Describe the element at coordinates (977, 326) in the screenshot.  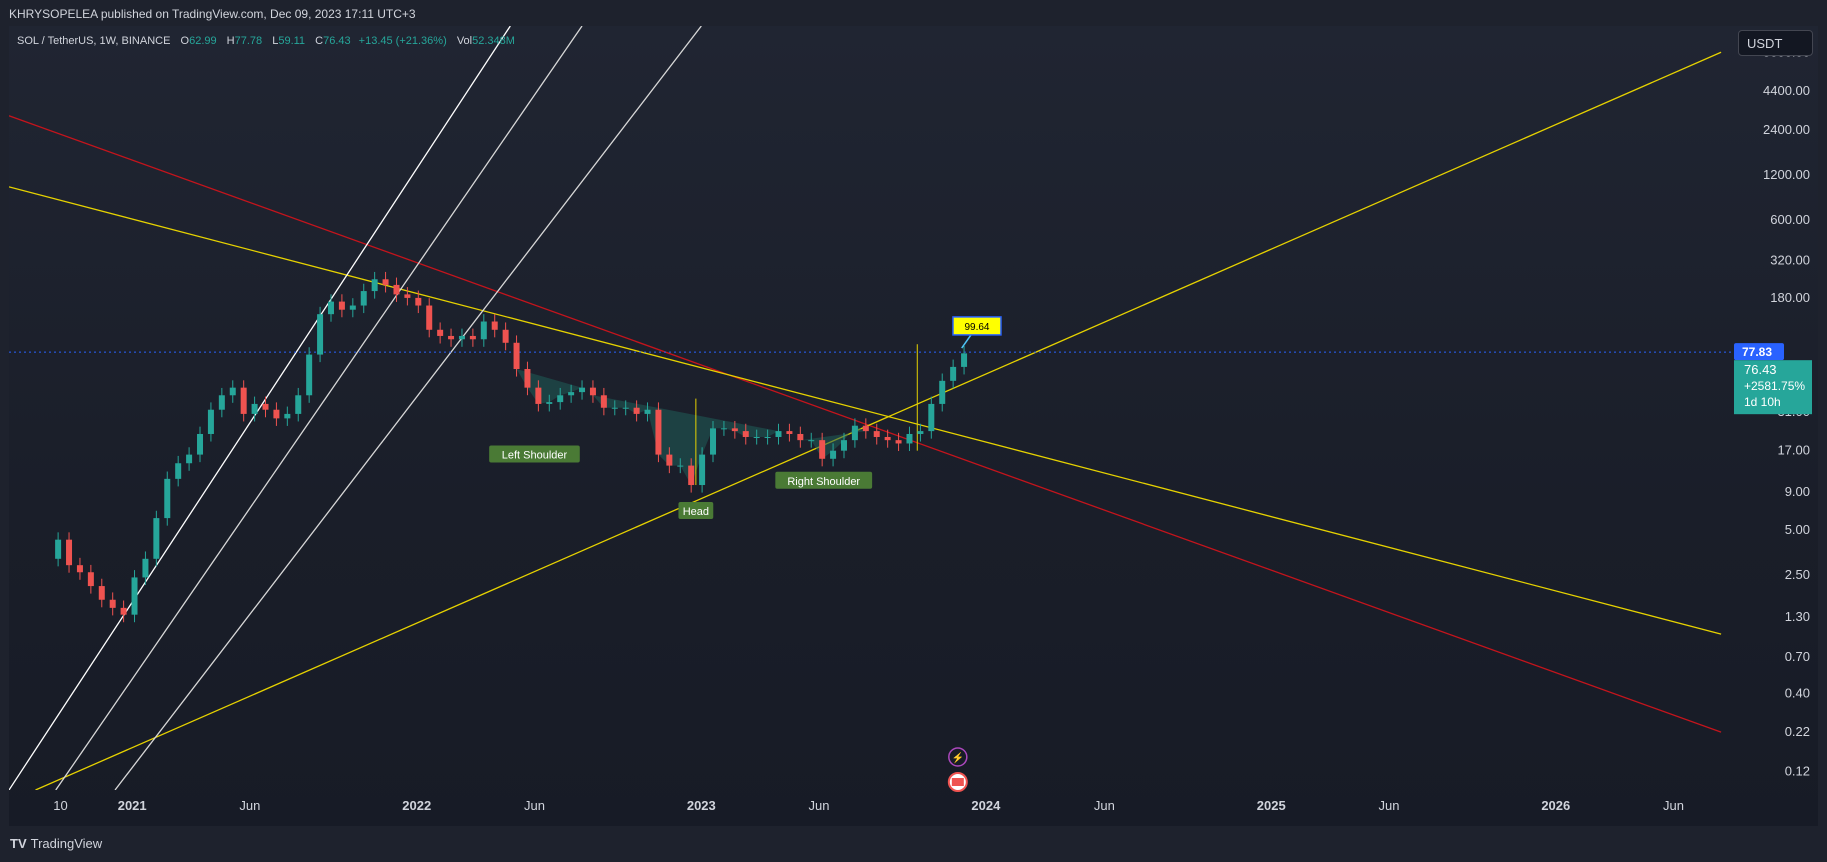
I see `target-label-box` at that location.